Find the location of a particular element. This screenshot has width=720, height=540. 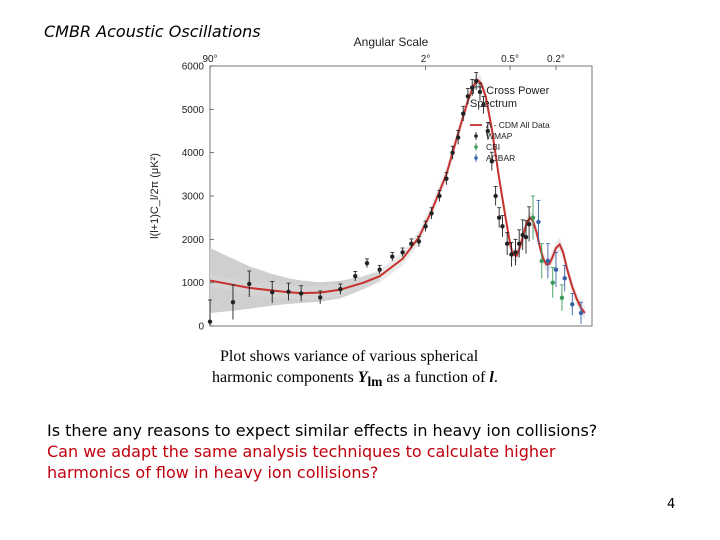

legend-title: Spectrum is located at coordinates (493, 104).